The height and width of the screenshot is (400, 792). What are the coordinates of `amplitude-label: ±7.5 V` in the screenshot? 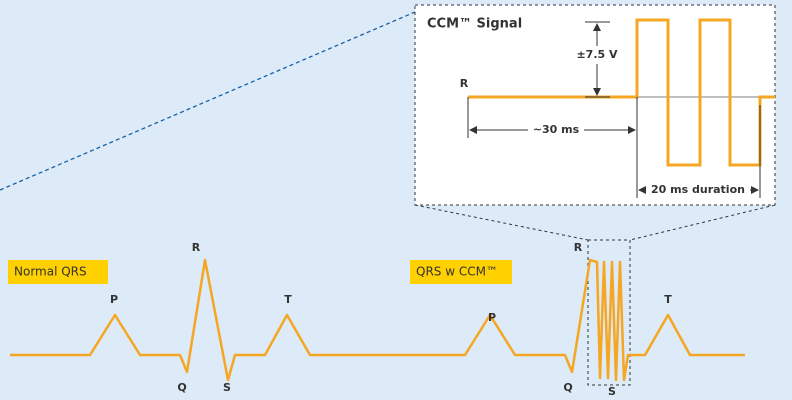 It's located at (597, 54).